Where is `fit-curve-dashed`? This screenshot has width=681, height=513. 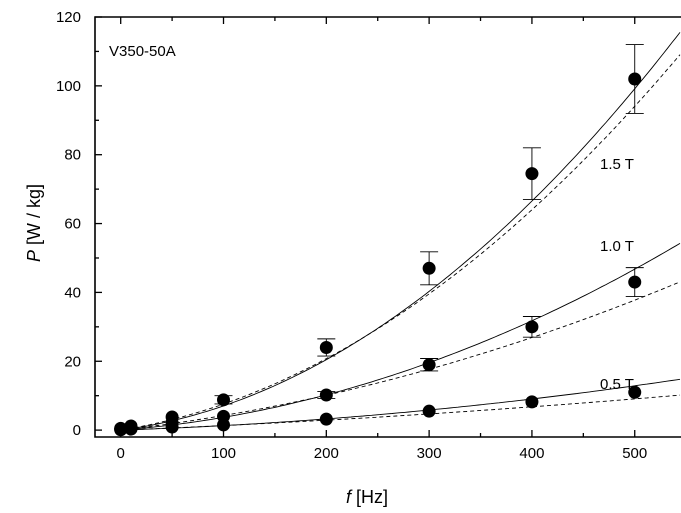 fit-curve-dashed is located at coordinates (400, 412).